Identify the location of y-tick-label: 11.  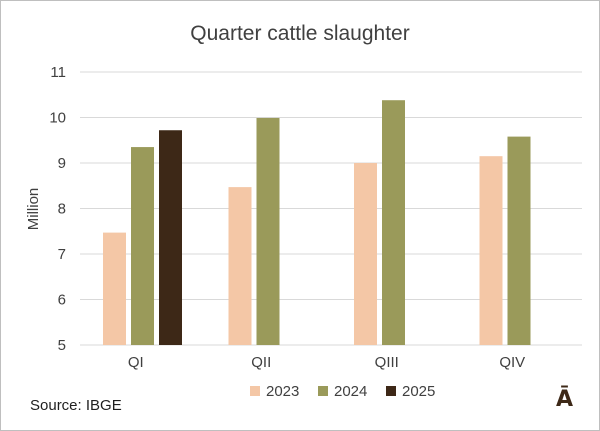
(58, 72).